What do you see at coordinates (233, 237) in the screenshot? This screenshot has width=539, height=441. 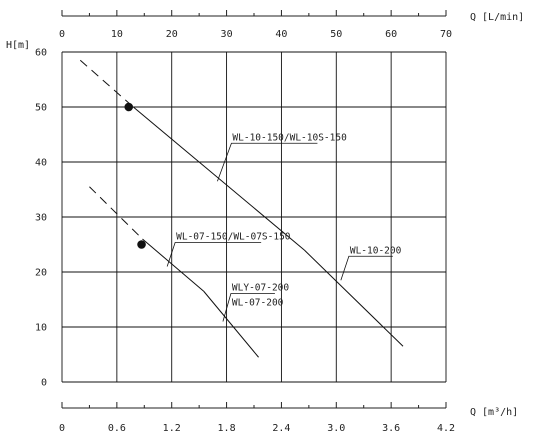 I see `annotation-label: WL-07-150/WL-07S-150` at bounding box center [233, 237].